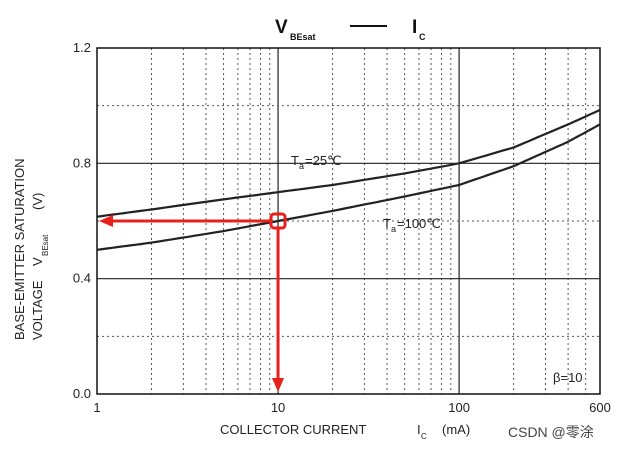  I want to click on x-axis-label: COLLECTOR CURRENT, so click(293, 429).